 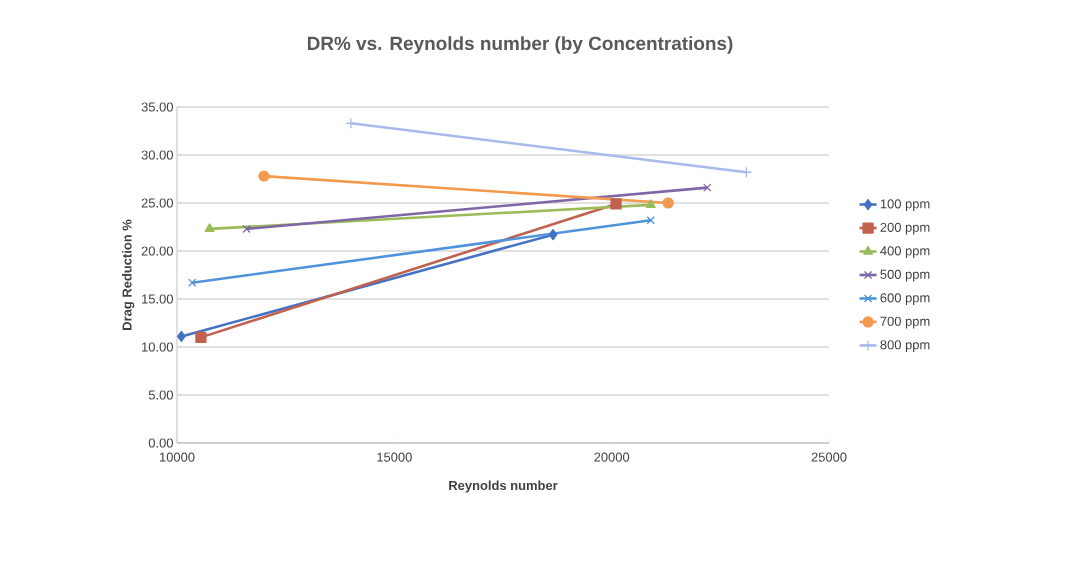 I want to click on legend-label: 800 ppm, so click(x=905, y=346).